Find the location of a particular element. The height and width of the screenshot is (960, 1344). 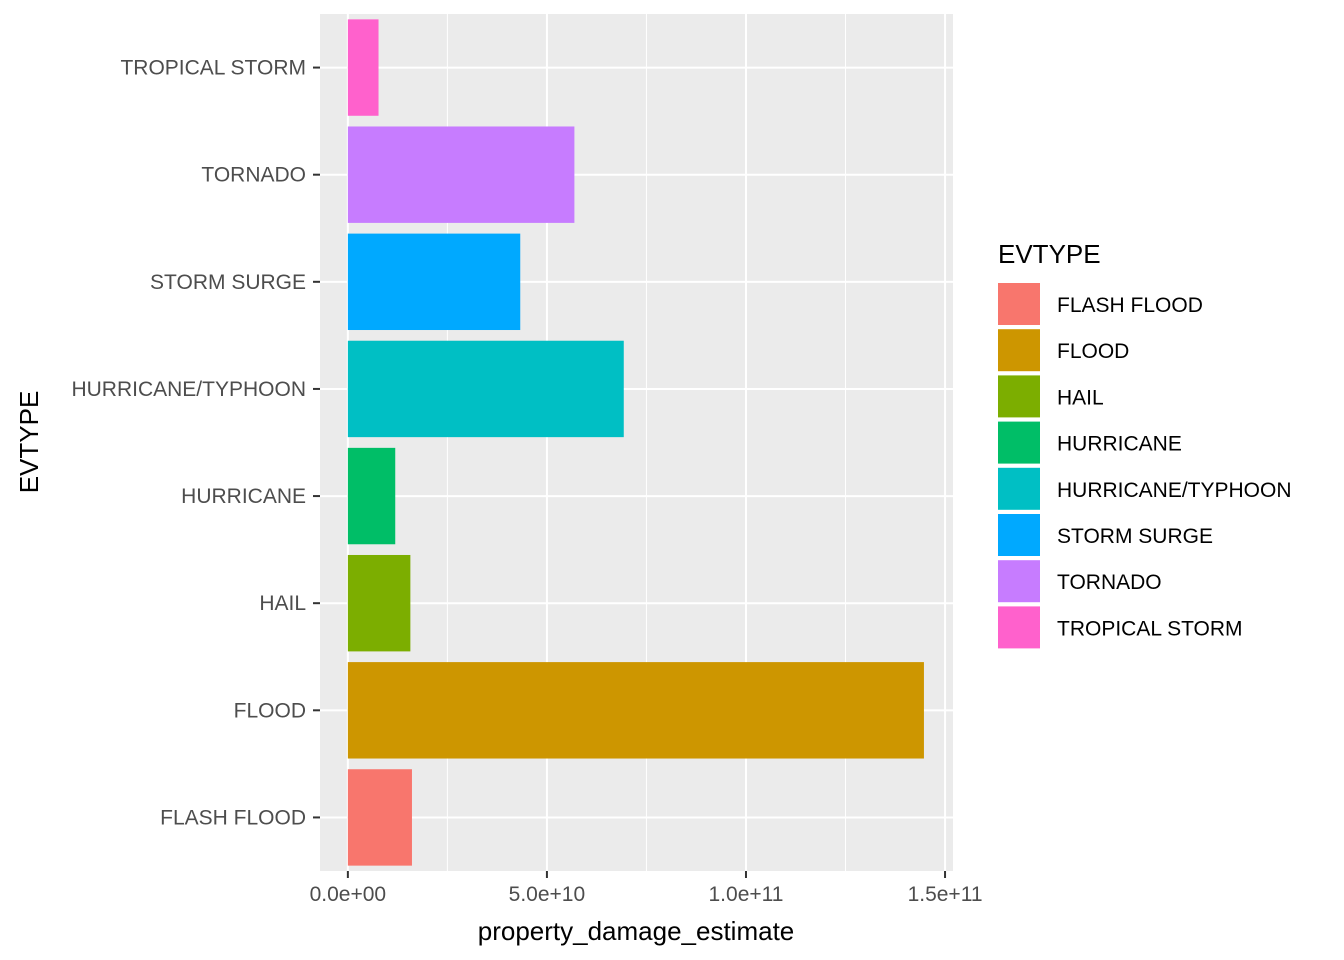

legend-label: TORNADO is located at coordinates (1109, 582).